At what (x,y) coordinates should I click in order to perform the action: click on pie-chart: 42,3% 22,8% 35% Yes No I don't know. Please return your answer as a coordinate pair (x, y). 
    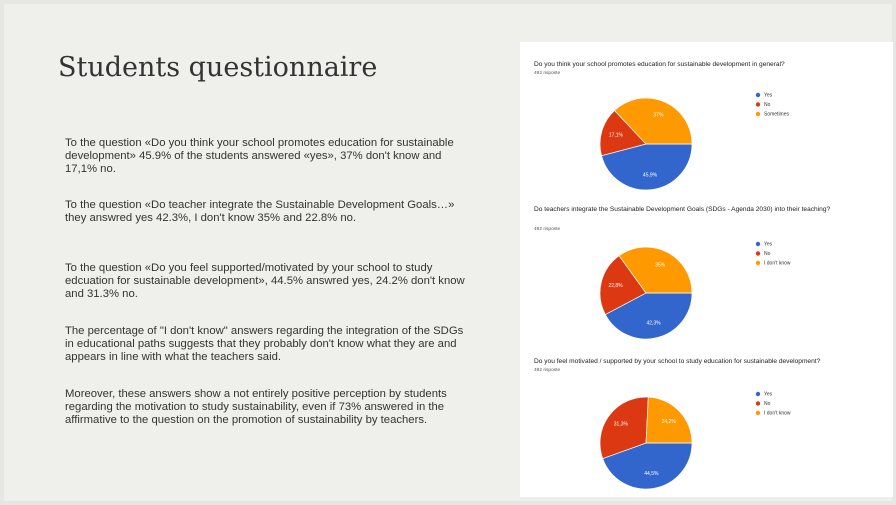
    Looking at the image, I should click on (695, 290).